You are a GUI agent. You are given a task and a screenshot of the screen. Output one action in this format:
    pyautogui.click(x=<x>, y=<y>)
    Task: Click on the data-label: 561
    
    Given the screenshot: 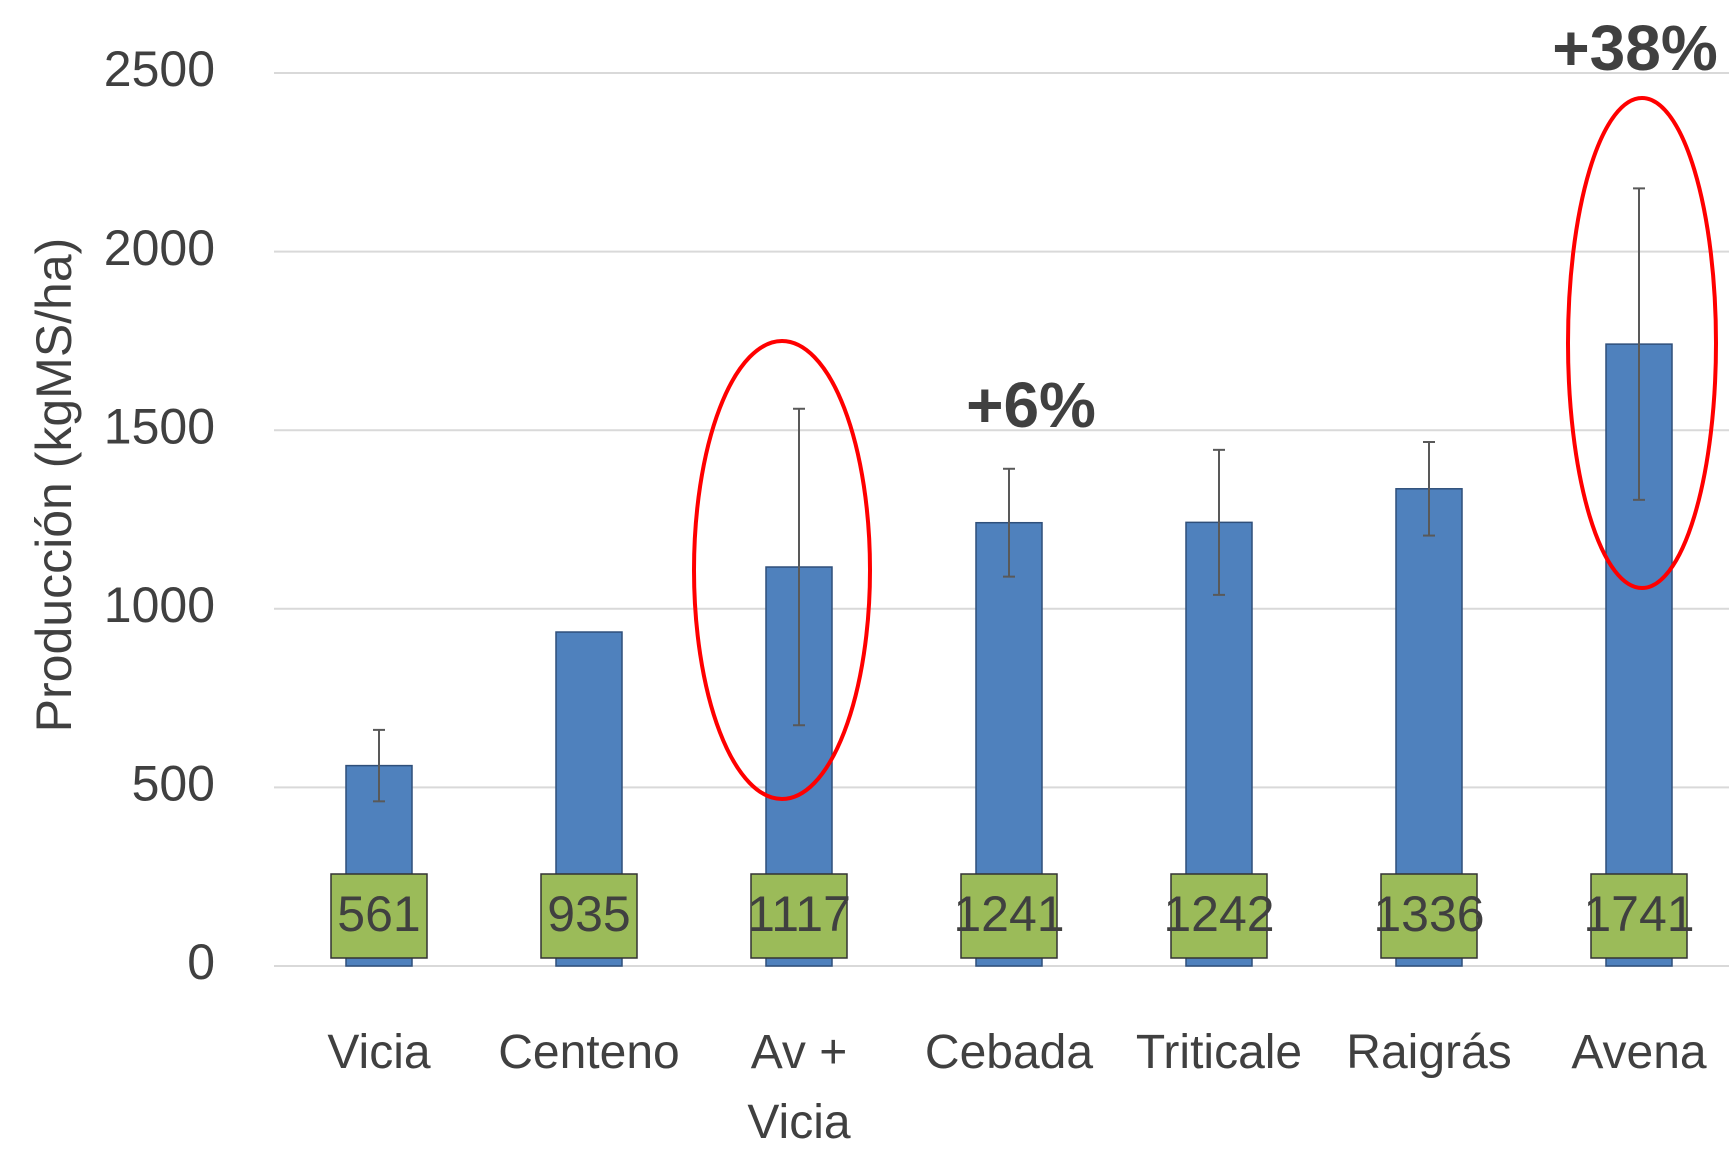 What is the action you would take?
    pyautogui.click(x=378, y=914)
    